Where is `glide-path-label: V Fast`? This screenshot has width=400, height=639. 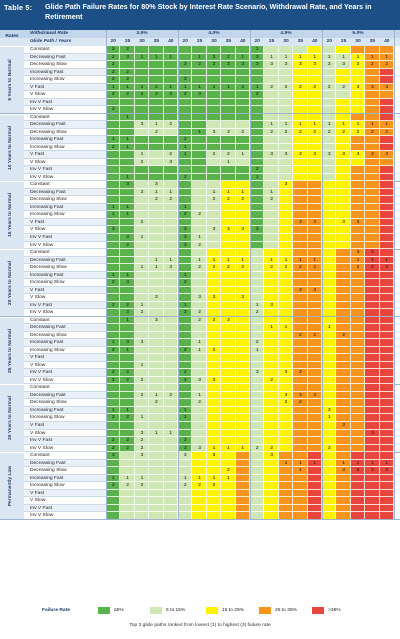
glide-path-label: V Fast is located at coordinates (37, 87).